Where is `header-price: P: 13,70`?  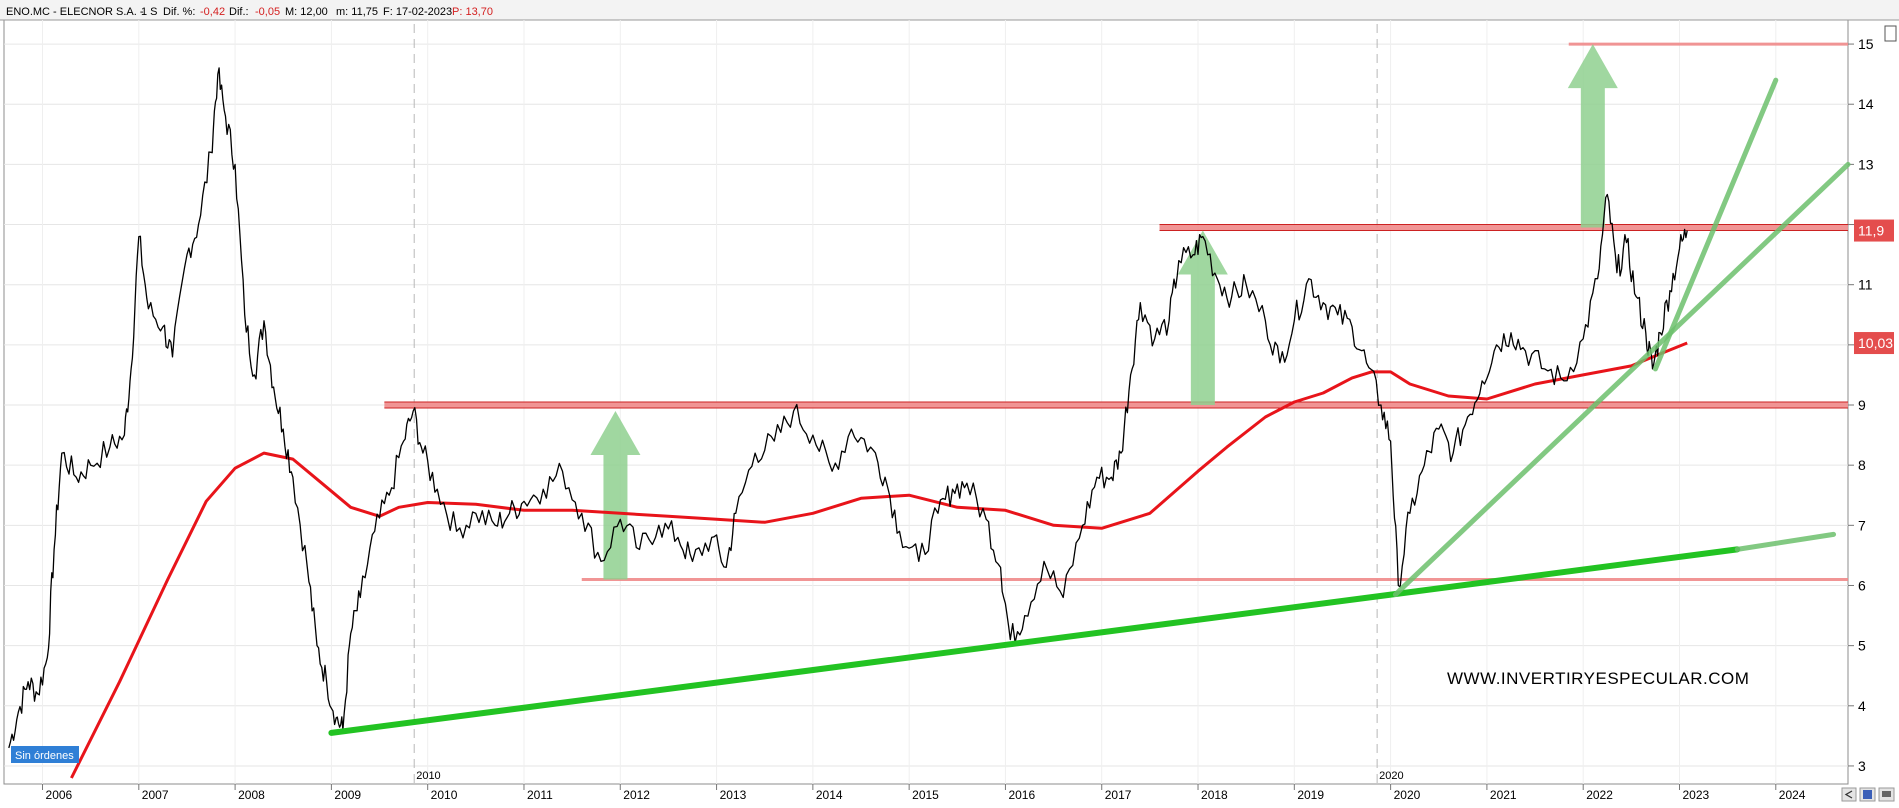 header-price: P: 13,70 is located at coordinates (472, 12).